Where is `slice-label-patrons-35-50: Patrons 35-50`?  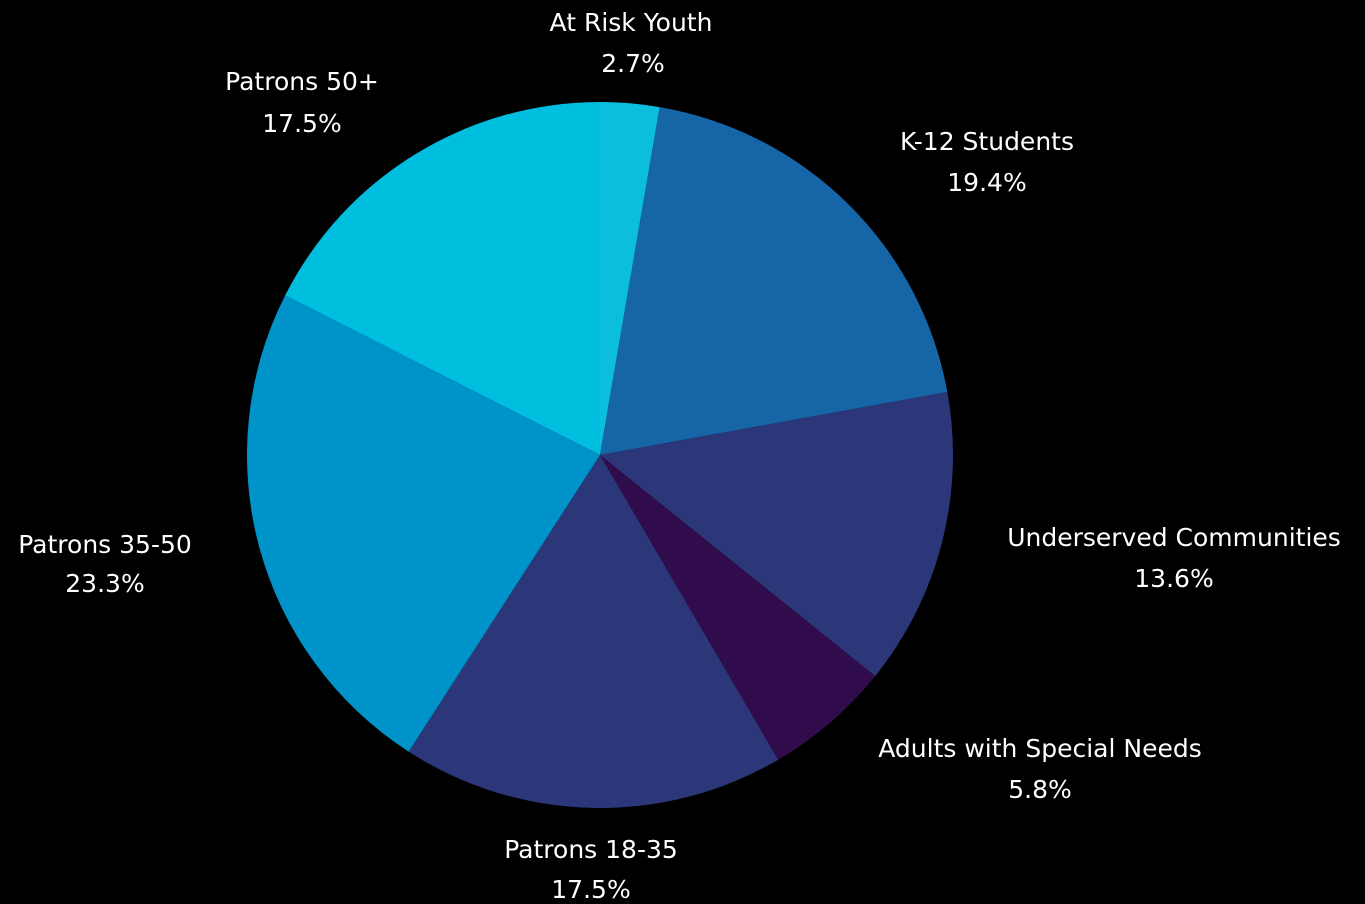 slice-label-patrons-35-50: Patrons 35-50 is located at coordinates (105, 544).